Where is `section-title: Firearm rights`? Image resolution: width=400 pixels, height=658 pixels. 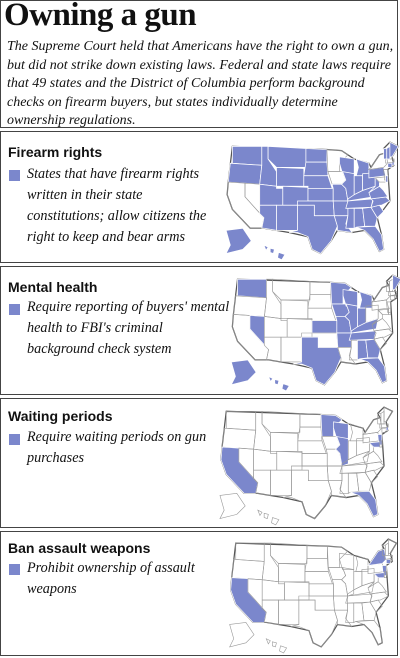
section-title: Firearm rights is located at coordinates (55, 152).